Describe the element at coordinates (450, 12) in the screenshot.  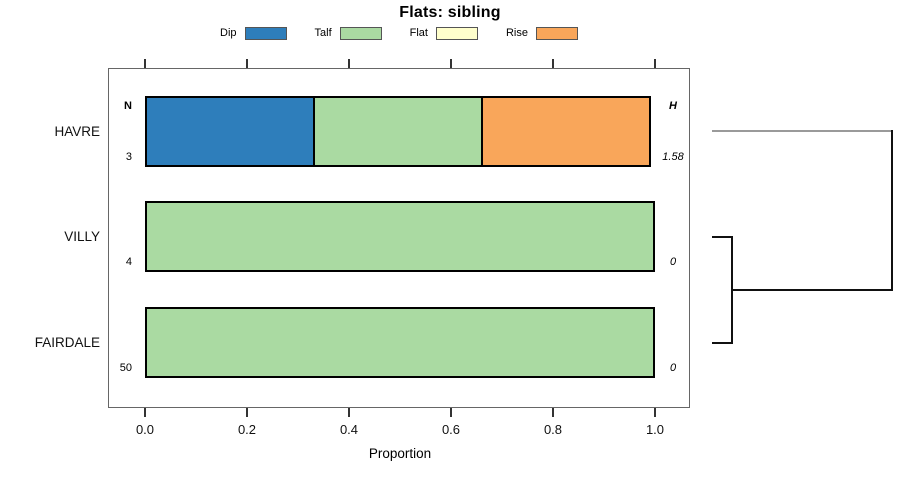
I see `chart-title: Flats: sibling` at that location.